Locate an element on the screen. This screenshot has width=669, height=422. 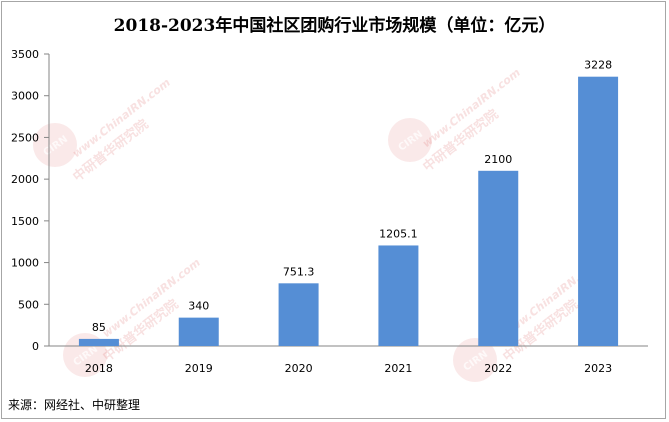
y-tick-label: 0 is located at coordinates (35, 346).